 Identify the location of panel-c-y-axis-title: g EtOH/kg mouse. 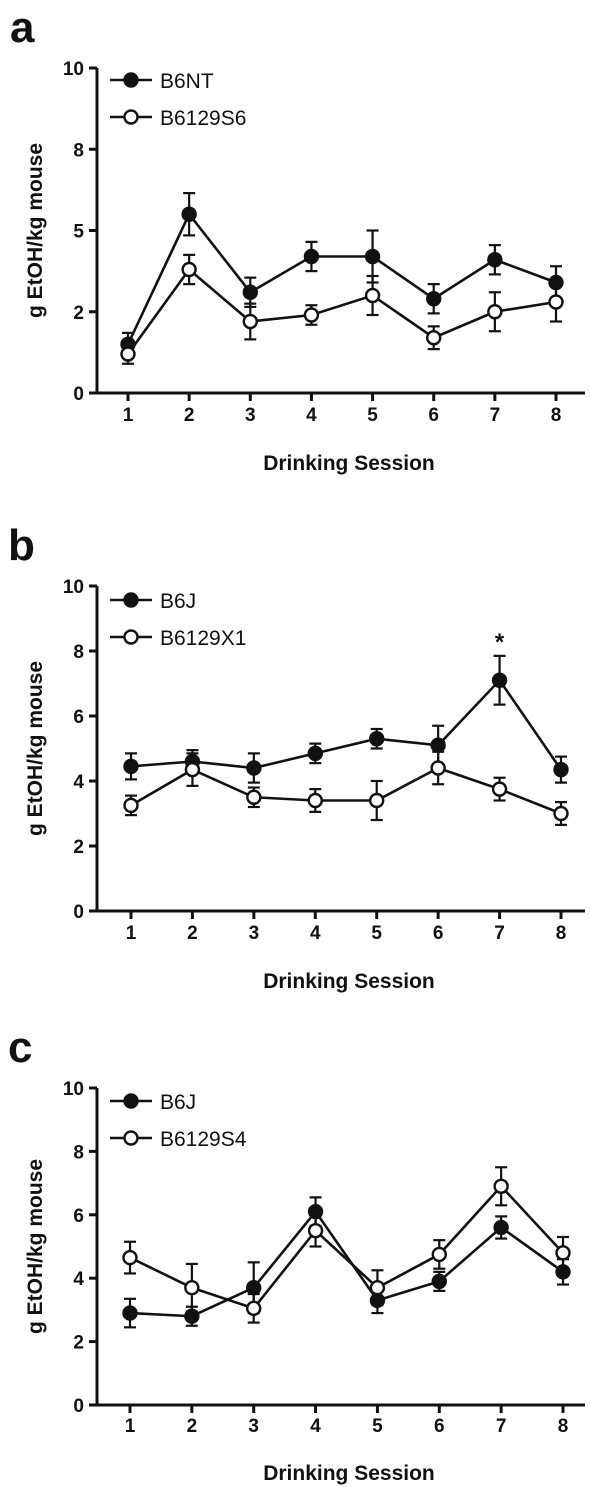
(35, 1246).